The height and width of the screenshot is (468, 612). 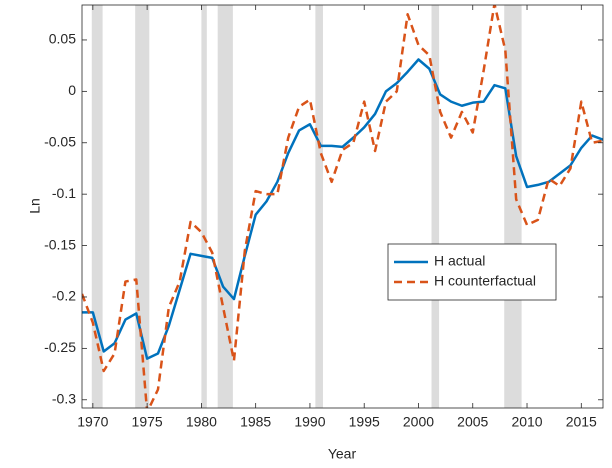 I want to click on legend-label: H counterfactual, so click(x=485, y=281).